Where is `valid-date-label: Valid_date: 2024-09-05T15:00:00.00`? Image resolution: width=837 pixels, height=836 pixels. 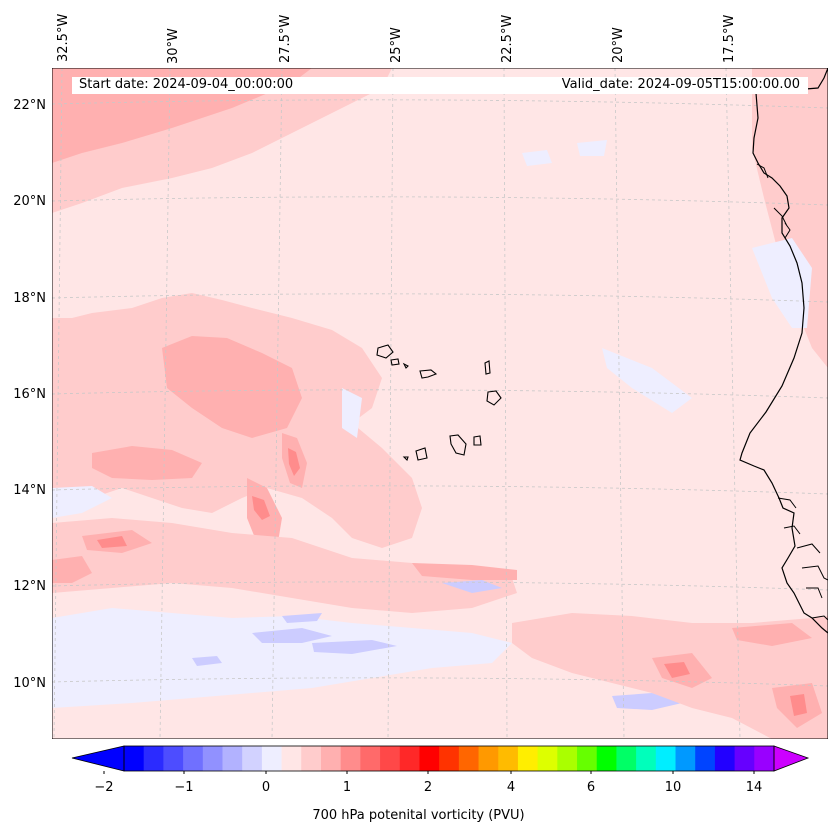
valid-date-label: Valid_date: 2024-09-05T15:00:00.00 is located at coordinates (680, 84).